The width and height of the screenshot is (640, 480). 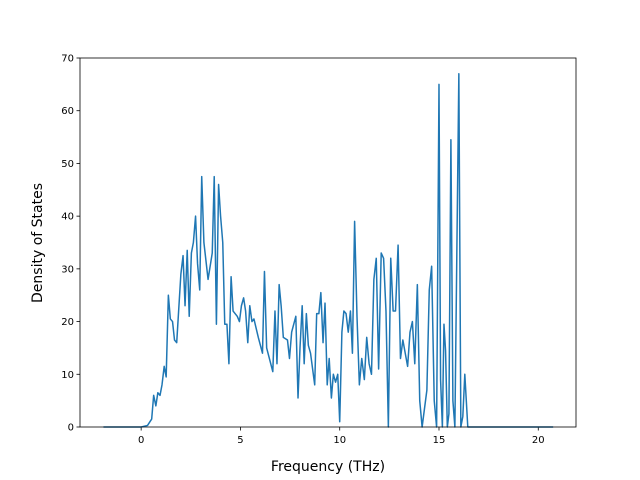 I want to click on x-tick-label: 5, so click(x=240, y=440).